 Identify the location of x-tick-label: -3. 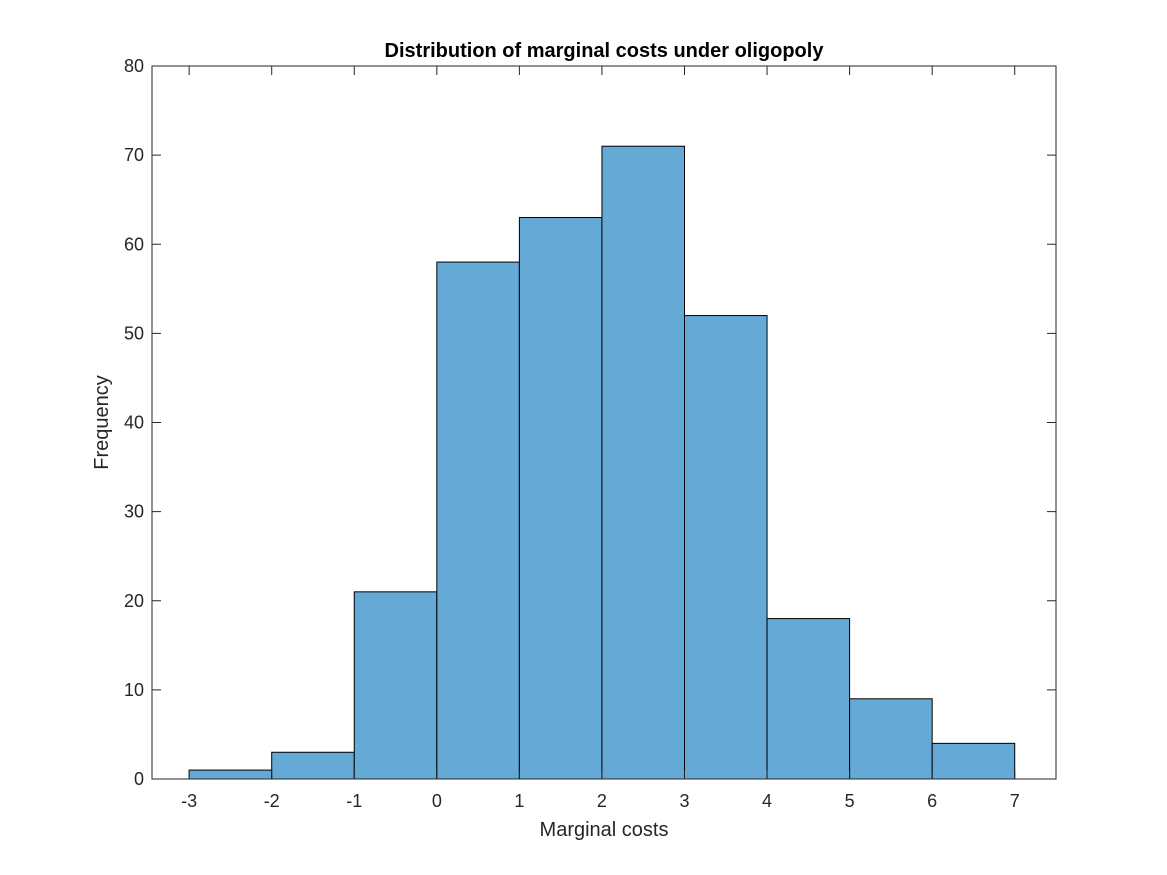
(189, 801).